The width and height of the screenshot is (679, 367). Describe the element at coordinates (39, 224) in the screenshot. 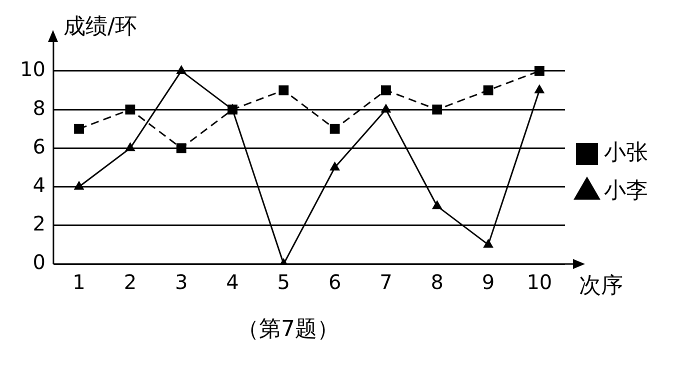

I see `y-tick-label: 2` at that location.